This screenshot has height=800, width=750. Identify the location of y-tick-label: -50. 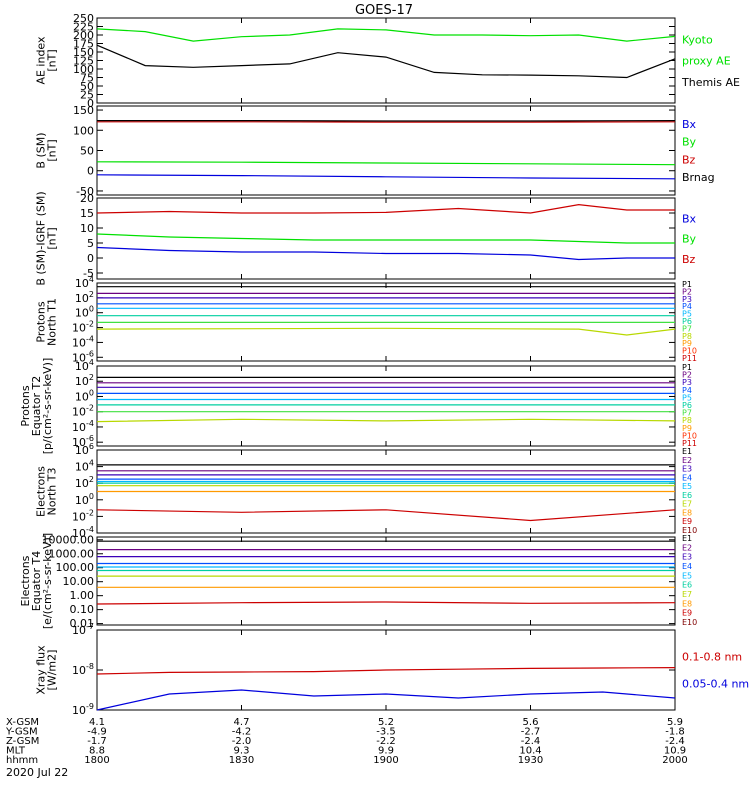
(85, 191).